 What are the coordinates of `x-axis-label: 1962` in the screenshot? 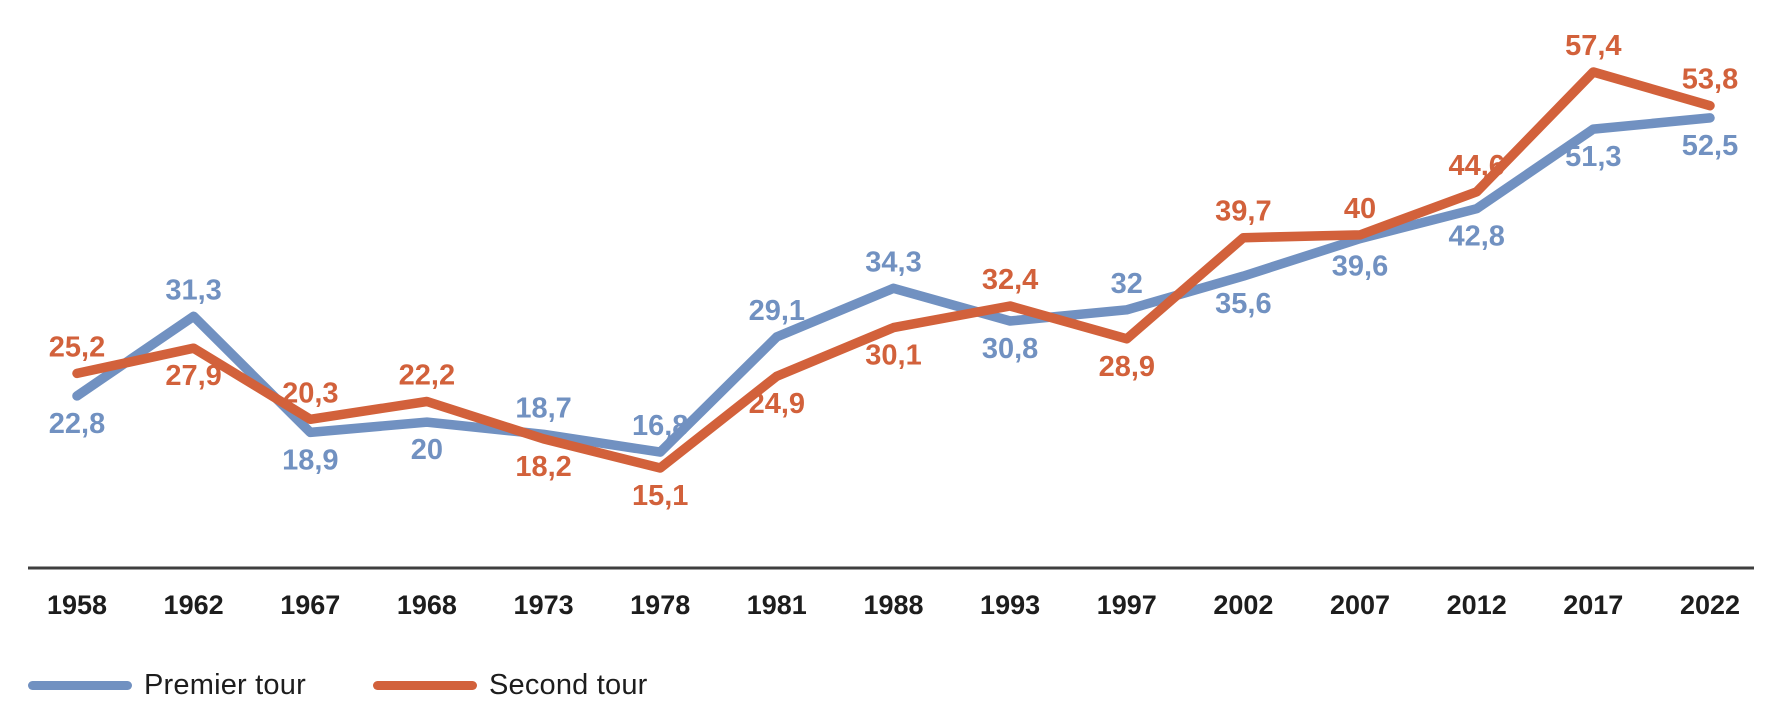 It's located at (194, 605).